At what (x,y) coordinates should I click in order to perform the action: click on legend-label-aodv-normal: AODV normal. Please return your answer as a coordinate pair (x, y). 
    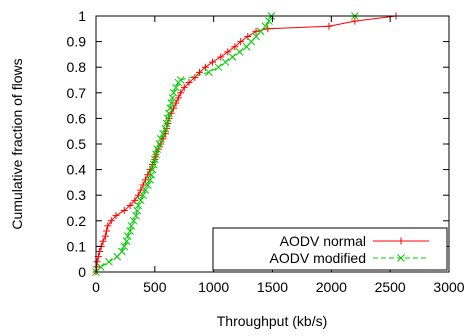
    Looking at the image, I should click on (323, 241).